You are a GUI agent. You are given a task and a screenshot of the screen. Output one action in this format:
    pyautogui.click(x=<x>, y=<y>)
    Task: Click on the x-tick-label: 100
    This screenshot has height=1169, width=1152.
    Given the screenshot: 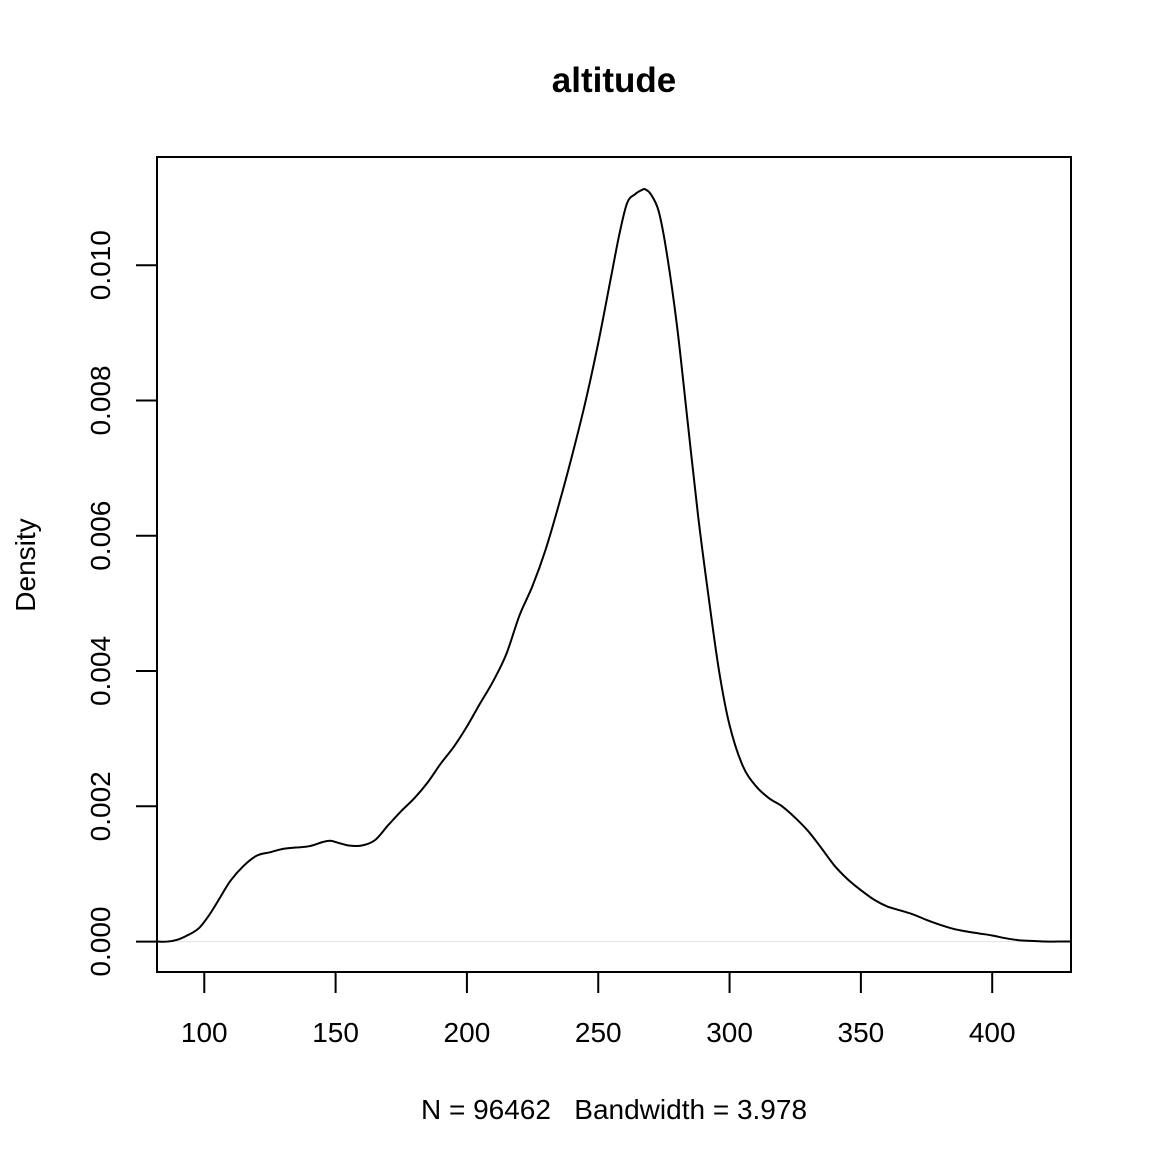 What is the action you would take?
    pyautogui.click(x=204, y=1032)
    